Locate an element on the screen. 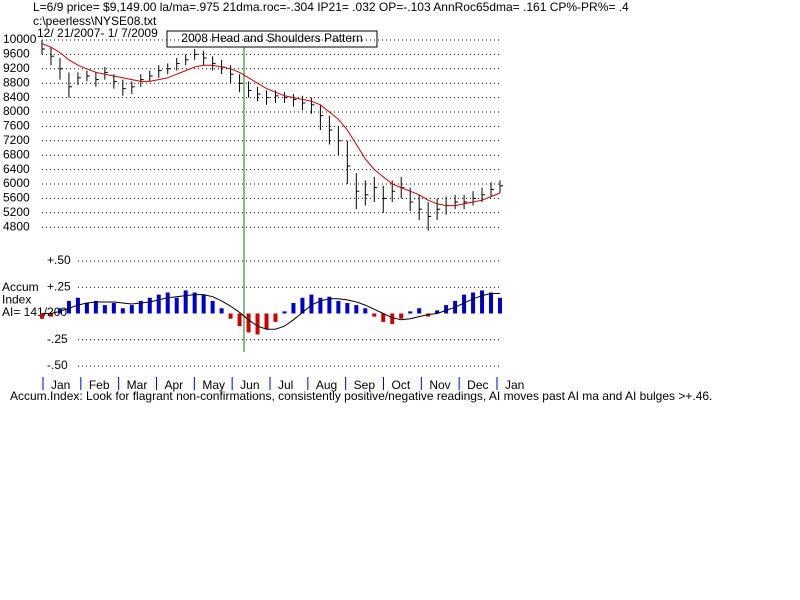 This screenshot has width=800, height=600. y-tick-label: 6000 is located at coordinates (16, 183).